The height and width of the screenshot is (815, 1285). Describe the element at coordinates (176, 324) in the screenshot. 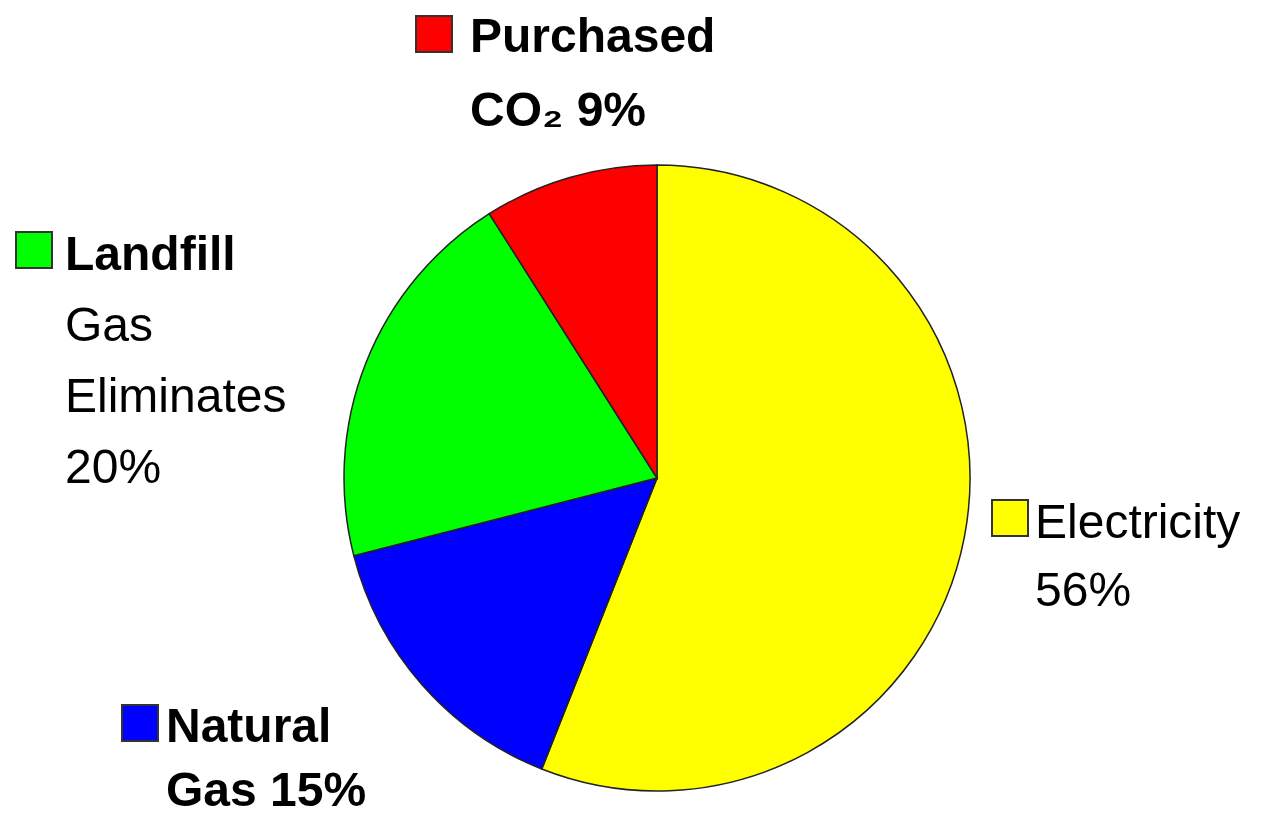

I see `legend-label: Landfill Gas Eliminates` at that location.